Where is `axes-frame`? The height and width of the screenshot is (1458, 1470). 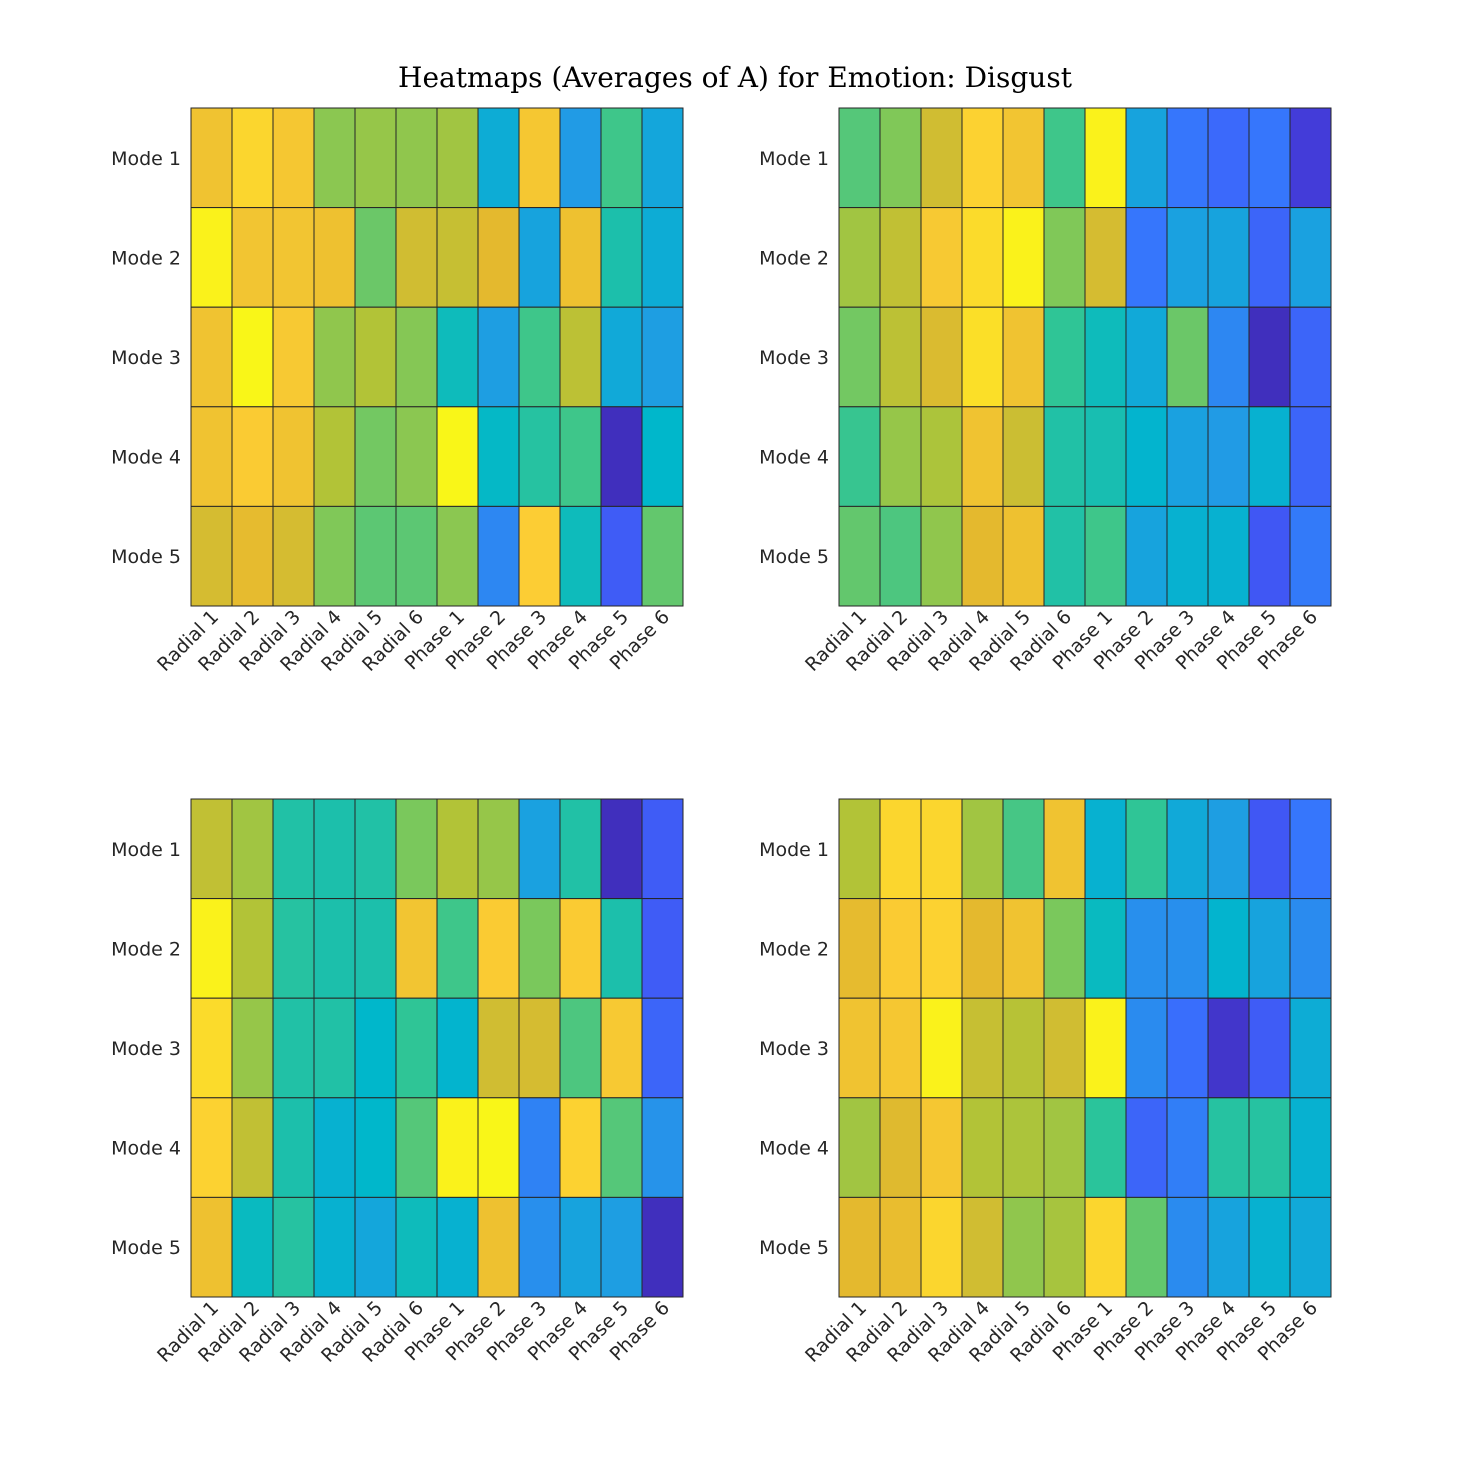
axes-frame is located at coordinates (437, 357).